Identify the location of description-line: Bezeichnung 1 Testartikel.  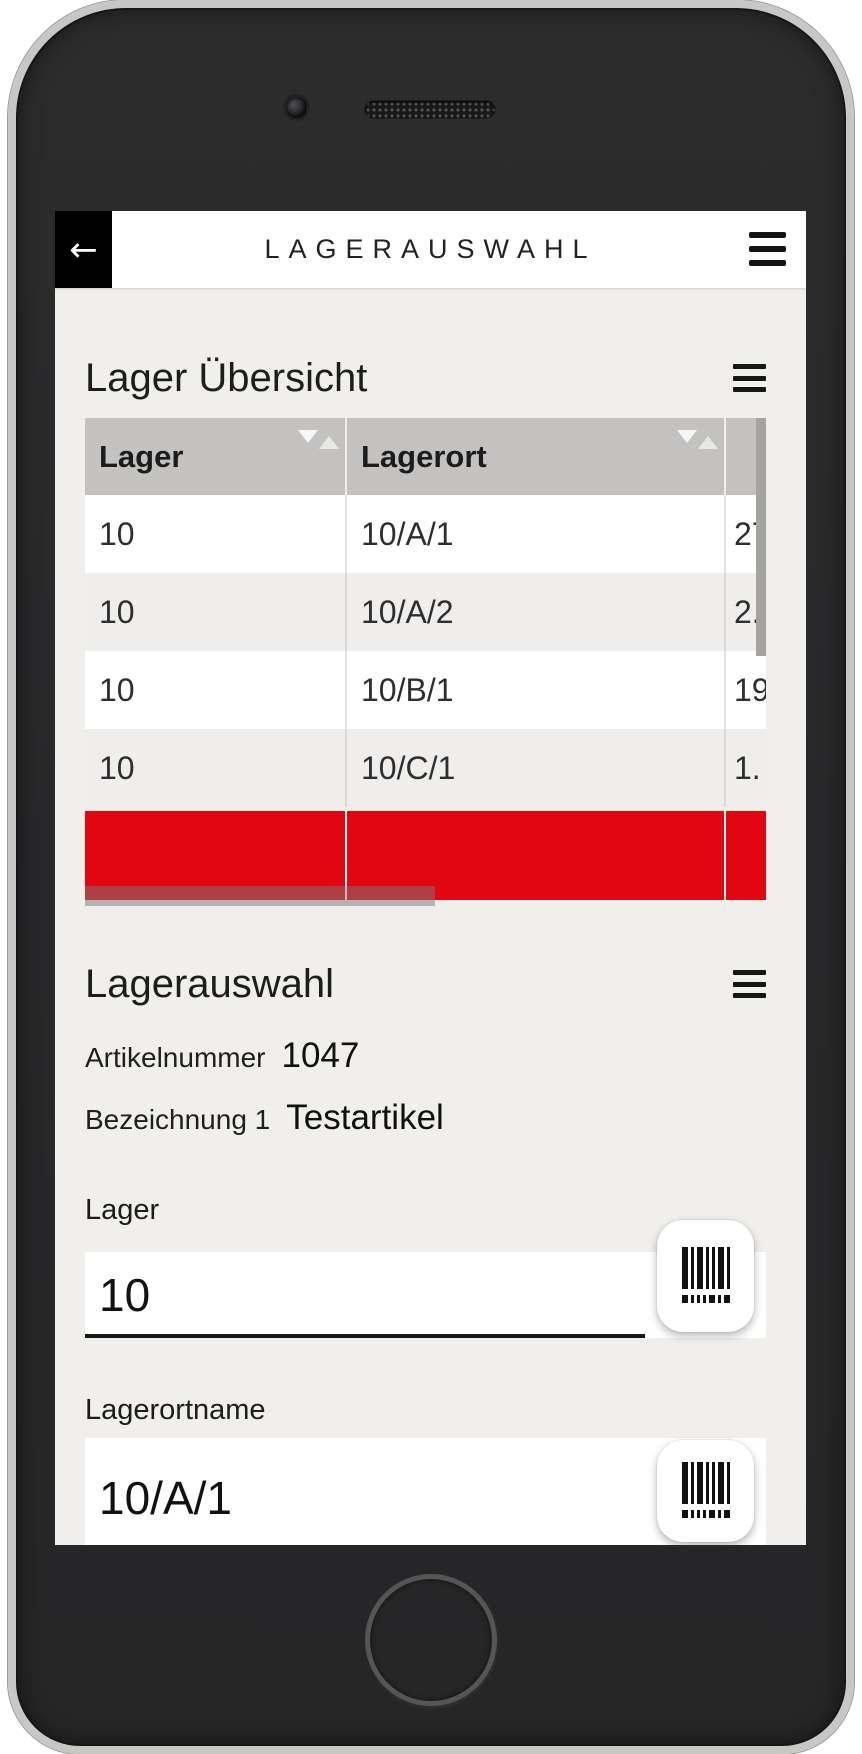
(425, 1119).